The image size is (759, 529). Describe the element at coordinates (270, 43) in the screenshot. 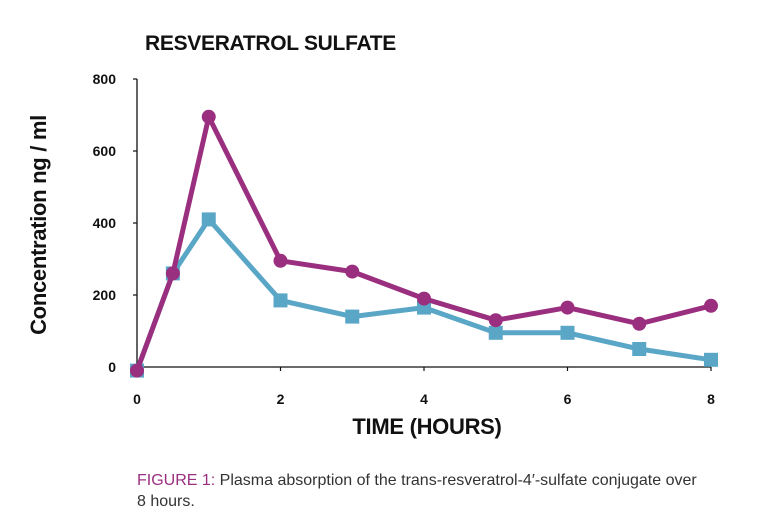

I see `chart-title: RESVERATROL SULFATE` at that location.